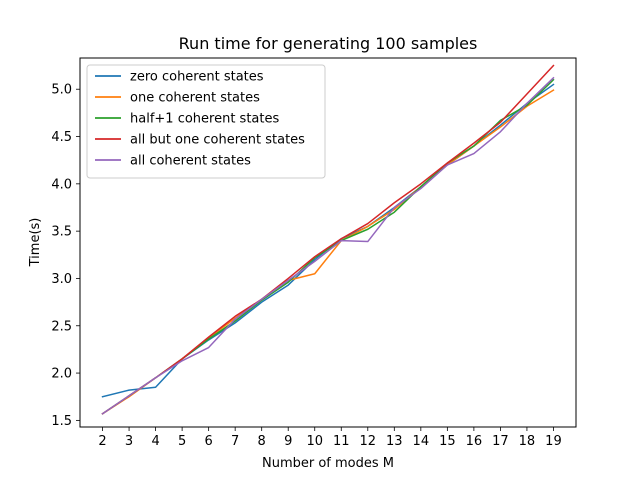  I want to click on x-tick-label: 15, so click(447, 441).